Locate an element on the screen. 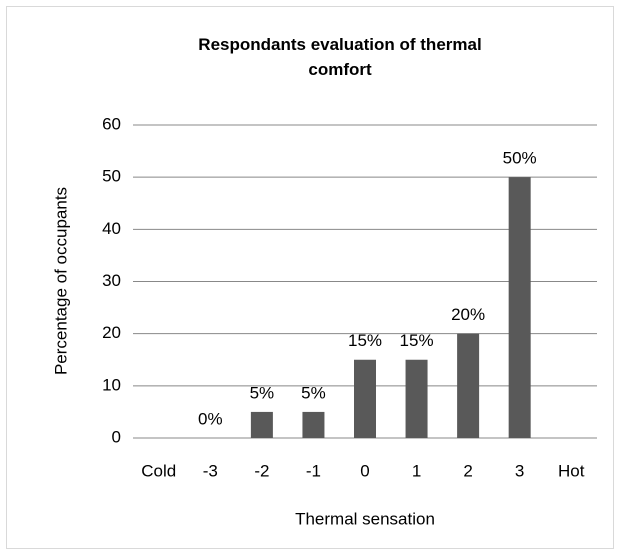 This screenshot has height=555, width=620. x-tick-label: -1 is located at coordinates (313, 470).